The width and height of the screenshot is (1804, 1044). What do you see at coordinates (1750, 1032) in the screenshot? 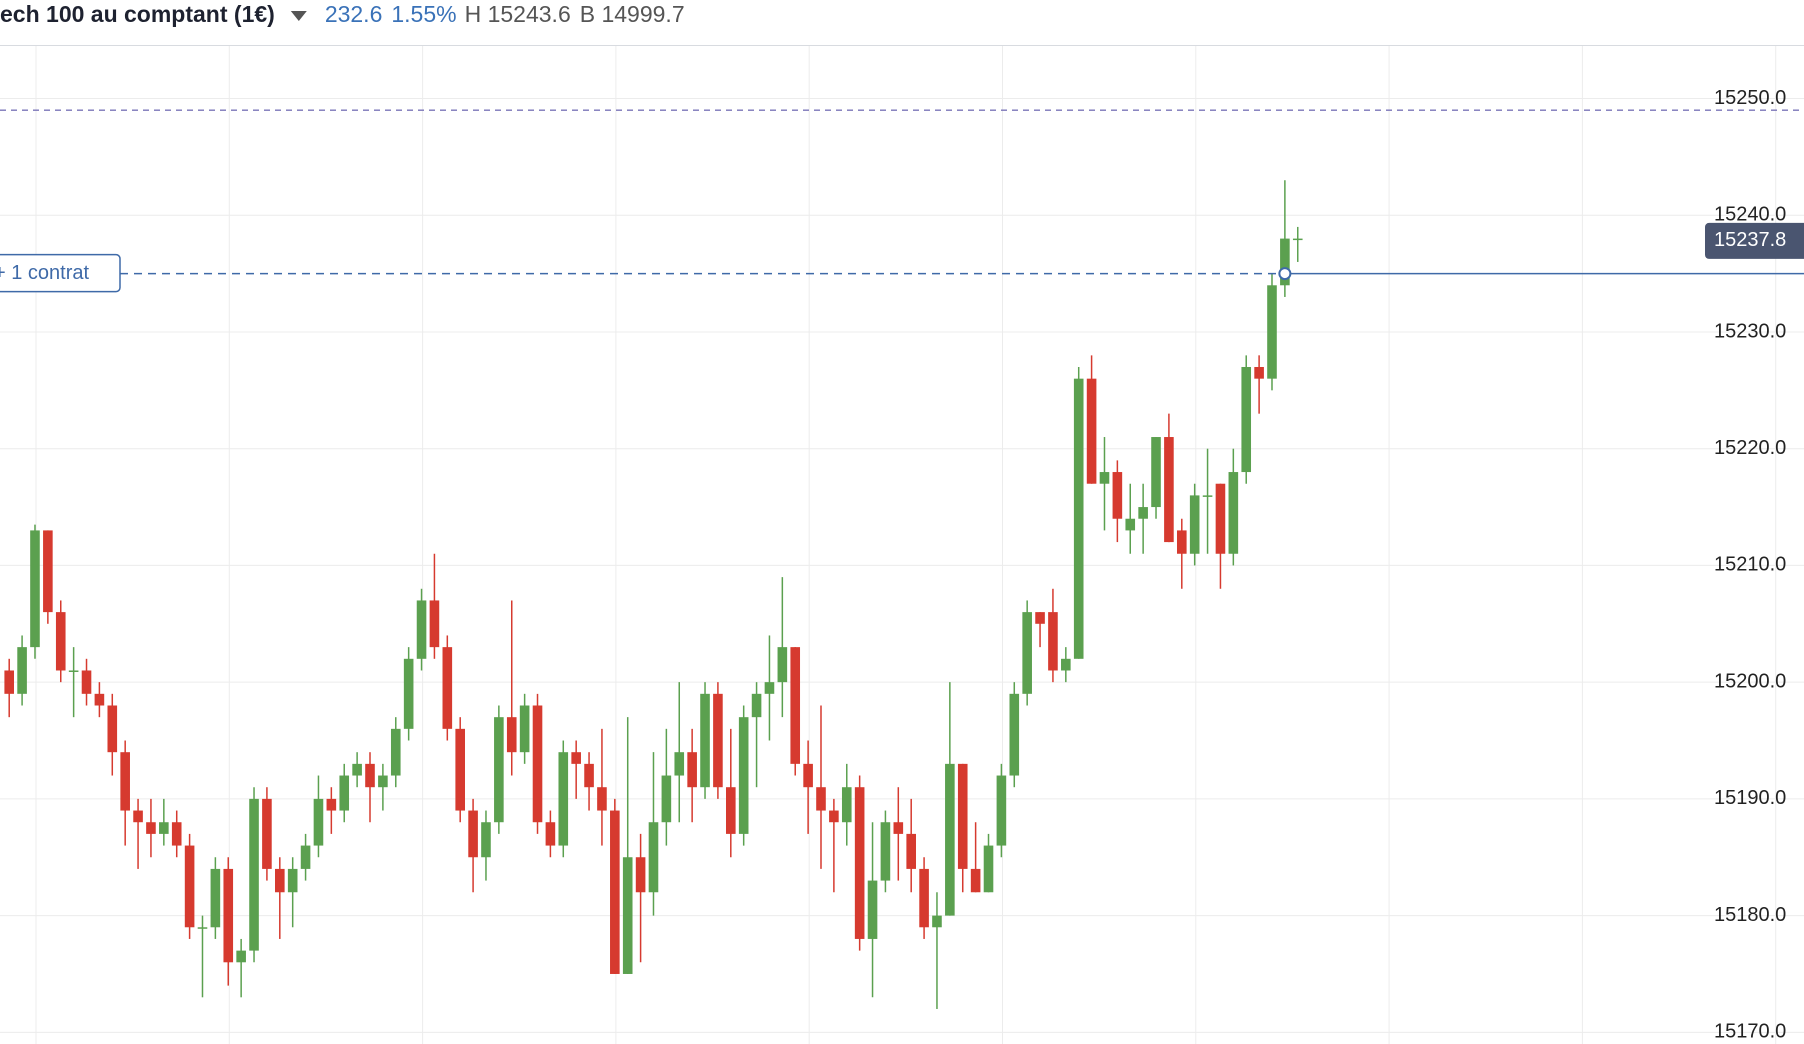
I see `y-tick-label: 15170.0` at bounding box center [1750, 1032].